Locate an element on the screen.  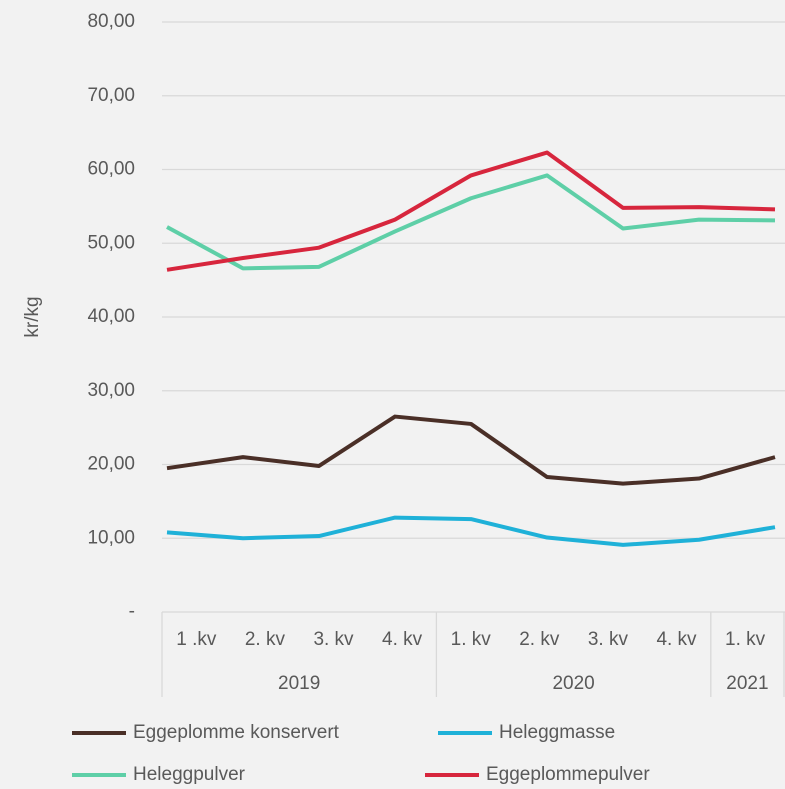
y-tick-label: 50,00 is located at coordinates (111, 242).